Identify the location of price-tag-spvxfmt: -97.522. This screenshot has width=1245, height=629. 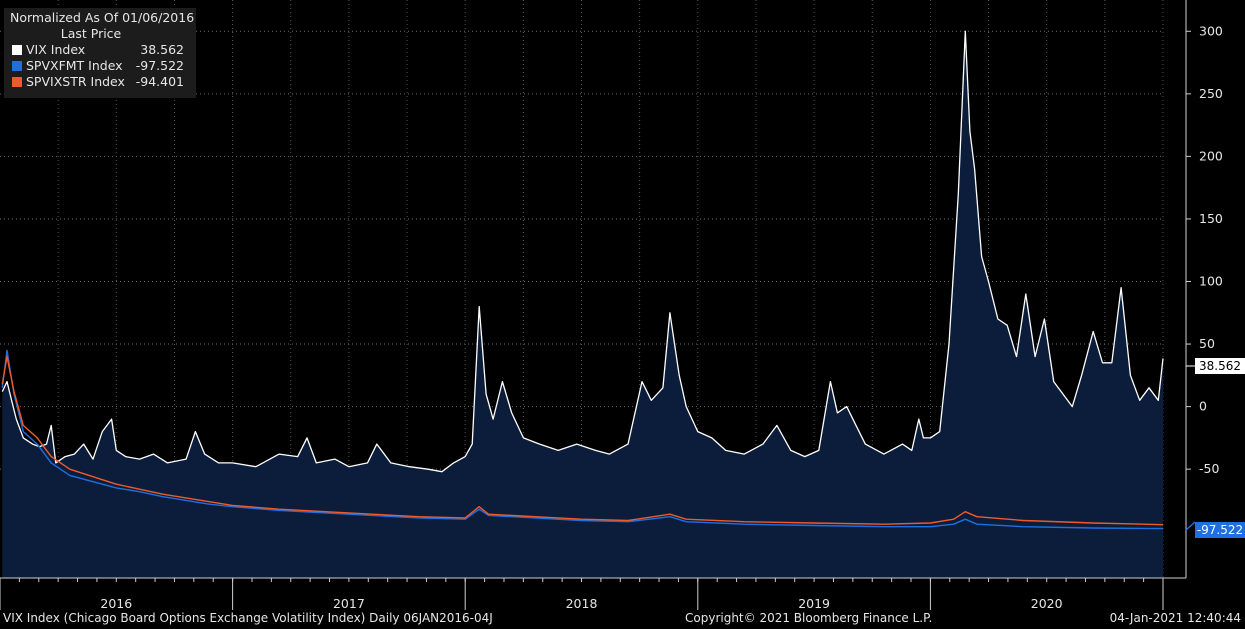
(1220, 530).